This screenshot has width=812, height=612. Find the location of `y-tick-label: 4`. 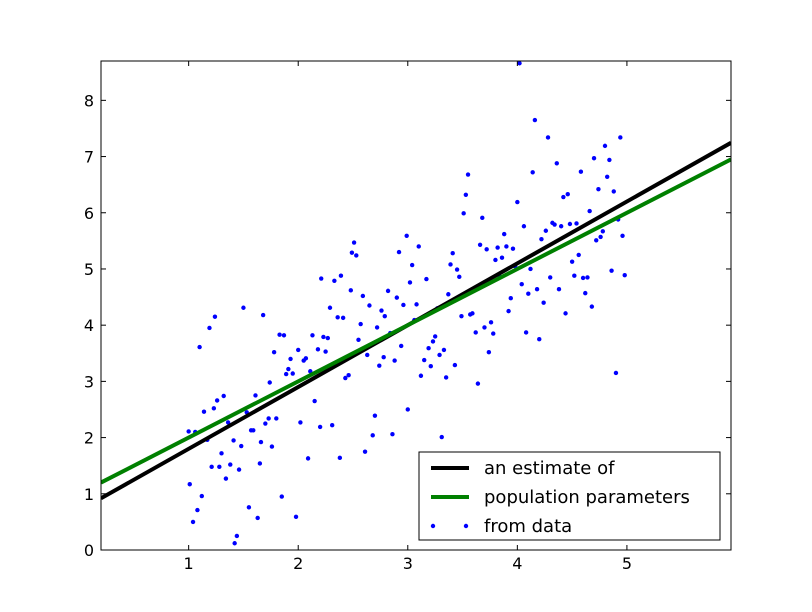

y-tick-label: 4 is located at coordinates (89, 325).